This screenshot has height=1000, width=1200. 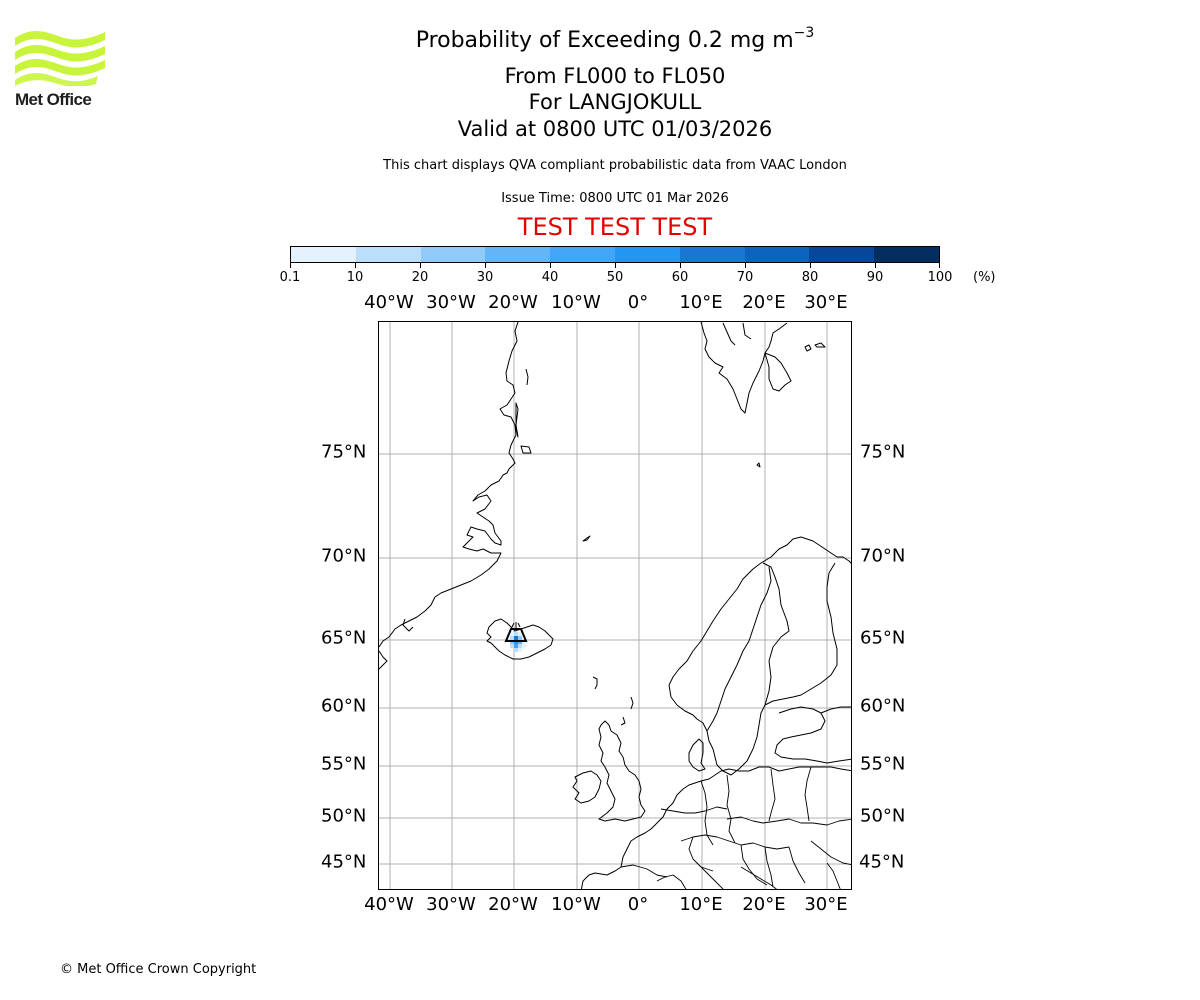 What do you see at coordinates (615, 227) in the screenshot?
I see `test-banner: TEST TEST TEST` at bounding box center [615, 227].